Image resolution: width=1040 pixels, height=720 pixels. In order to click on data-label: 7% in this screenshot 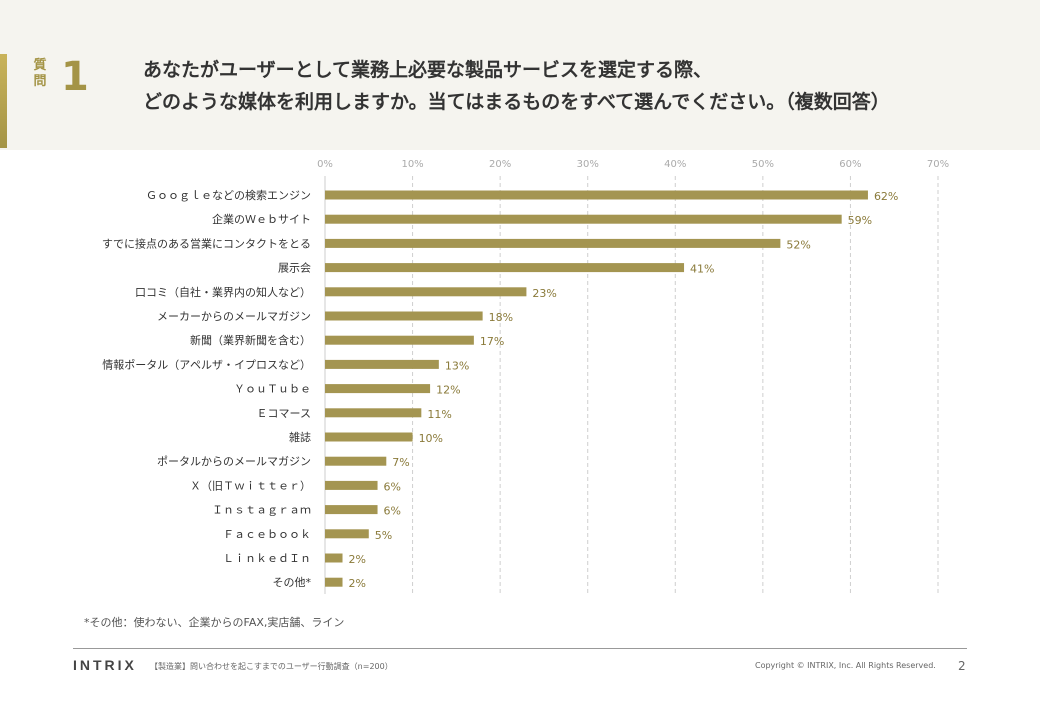, I will do `click(400, 462)`.